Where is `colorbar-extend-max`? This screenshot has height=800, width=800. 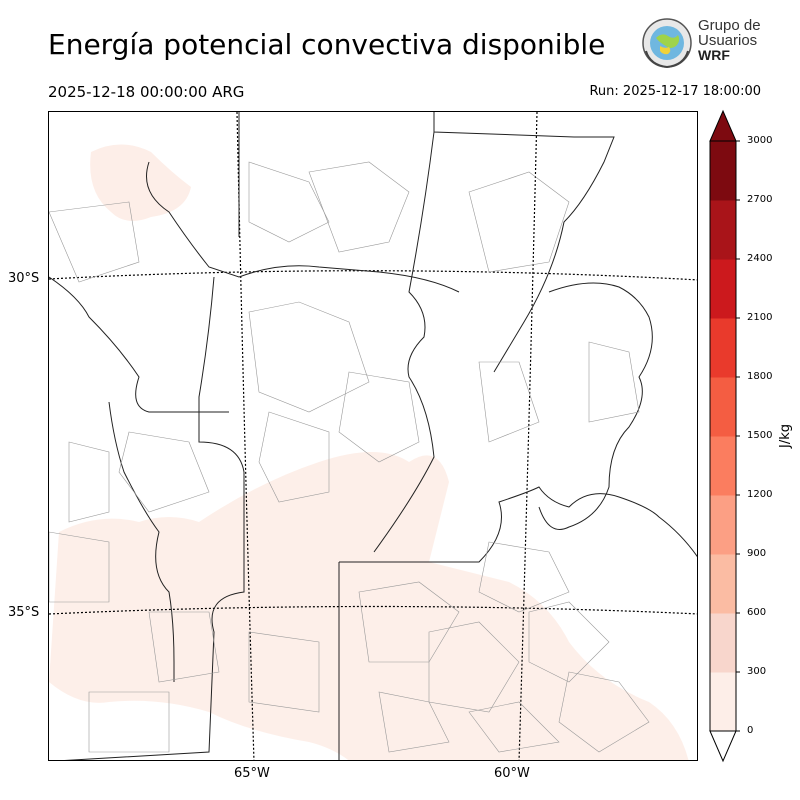
colorbar-extend-max is located at coordinates (723, 125).